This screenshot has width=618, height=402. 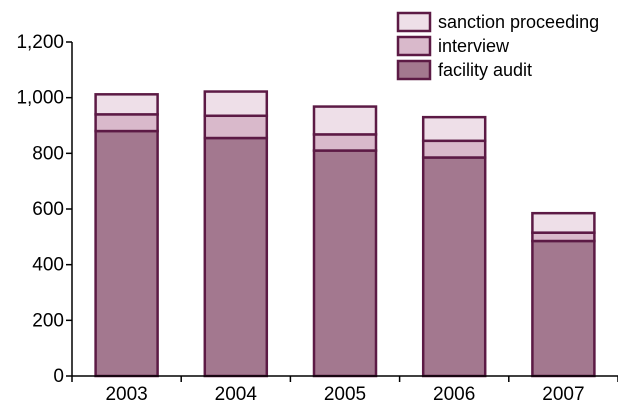 I want to click on y-tick-label: 1,200, so click(x=40, y=42).